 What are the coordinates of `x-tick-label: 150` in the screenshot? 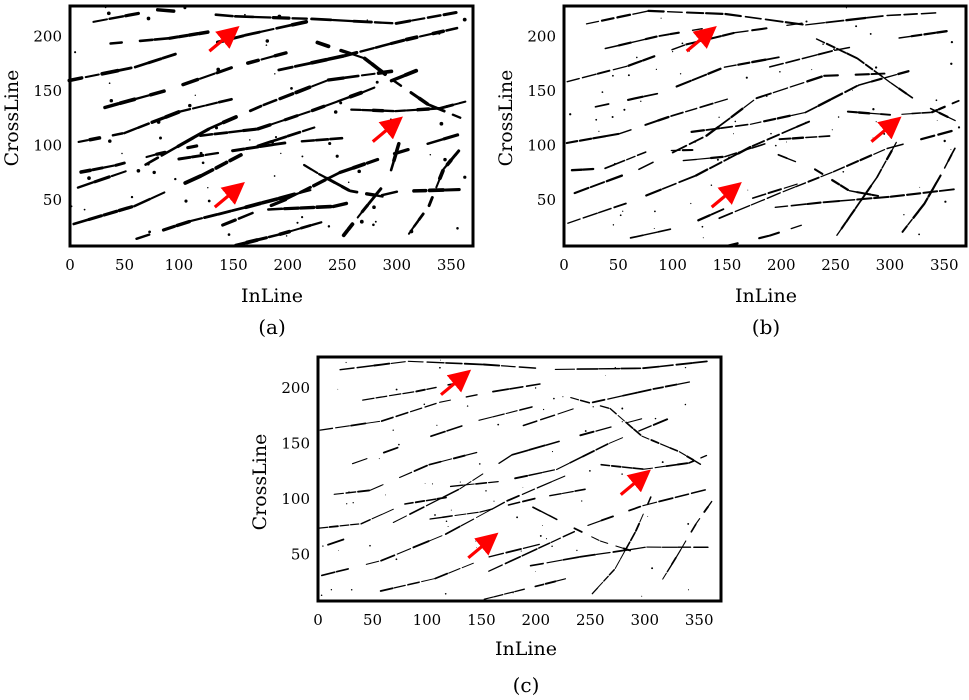 It's located at (727, 265).